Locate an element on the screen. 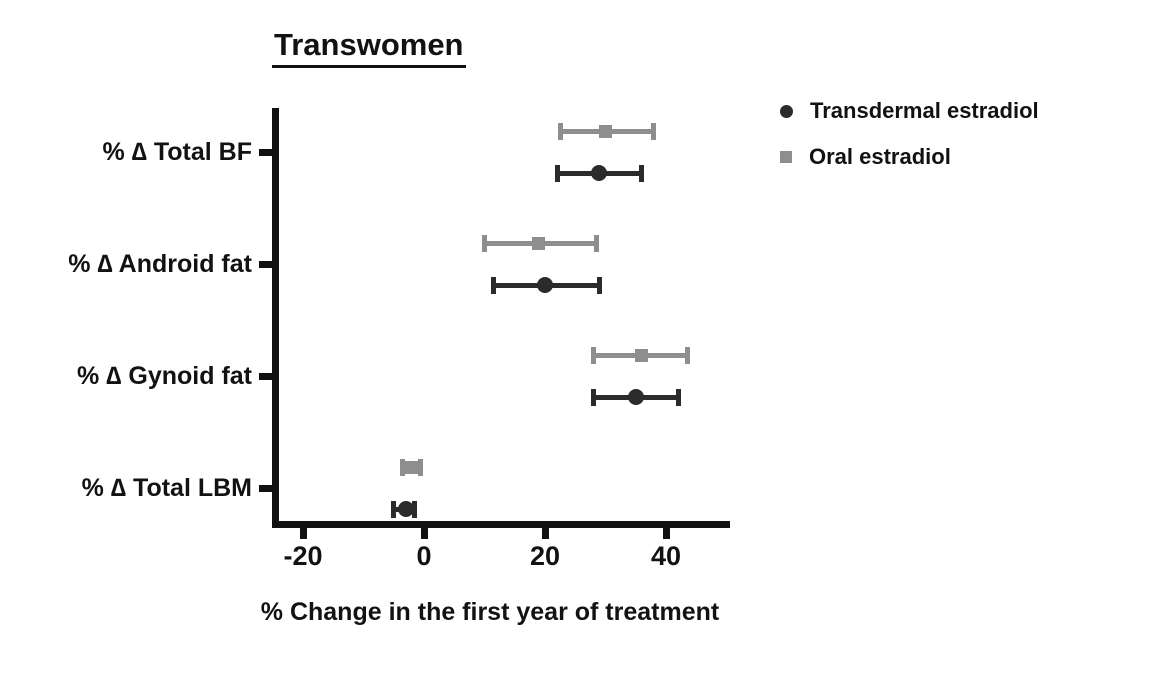 This screenshot has width=1153, height=680. legend: Transdermal estradiol Oral estradiol is located at coordinates (909, 134).